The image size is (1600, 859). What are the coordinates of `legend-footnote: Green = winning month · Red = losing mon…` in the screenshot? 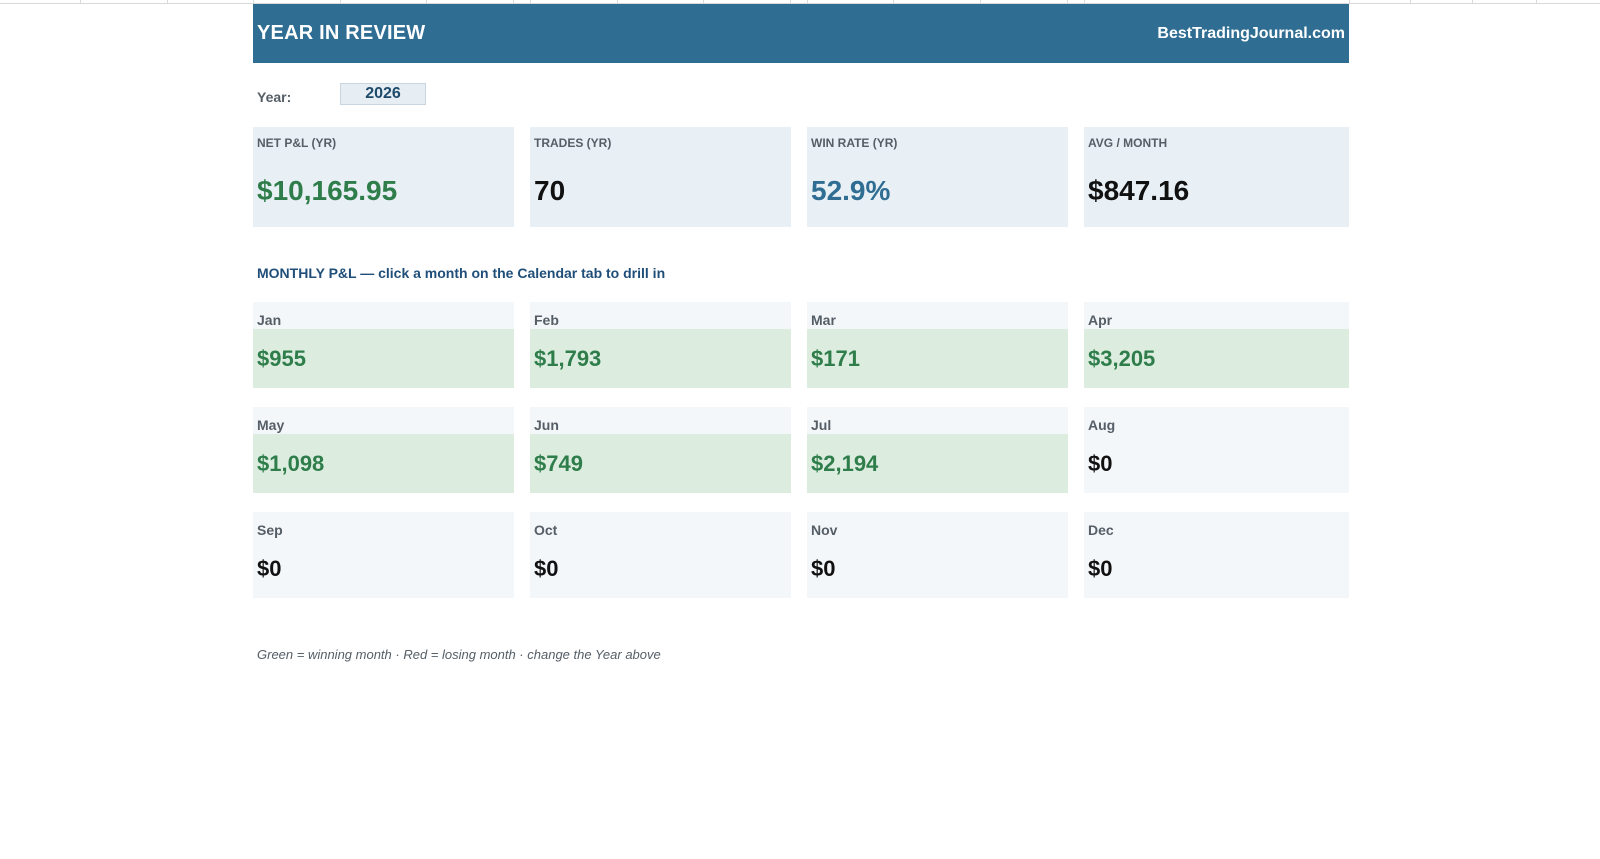 It's located at (459, 654).